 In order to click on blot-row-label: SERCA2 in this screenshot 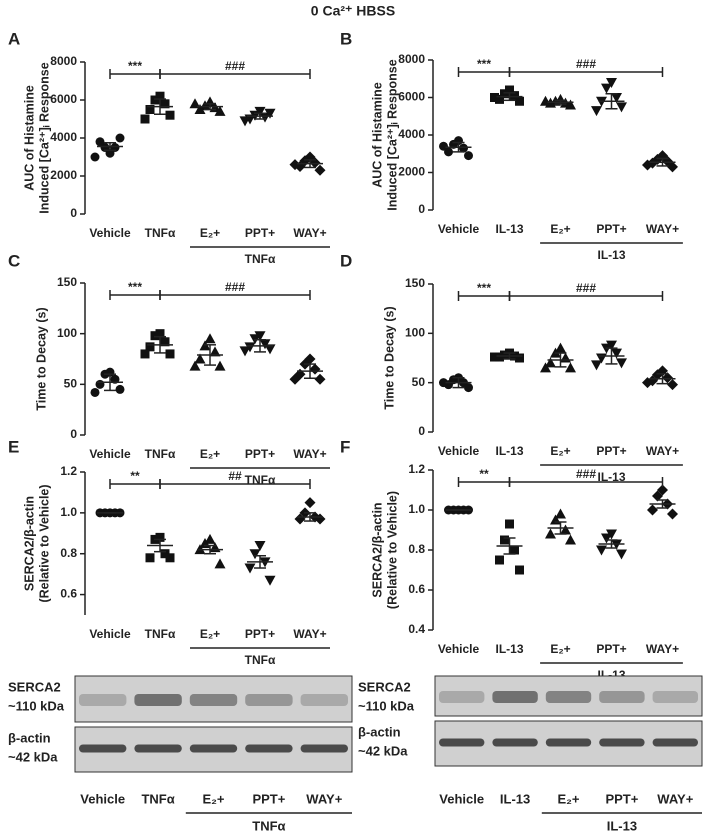, I will do `click(34, 686)`.